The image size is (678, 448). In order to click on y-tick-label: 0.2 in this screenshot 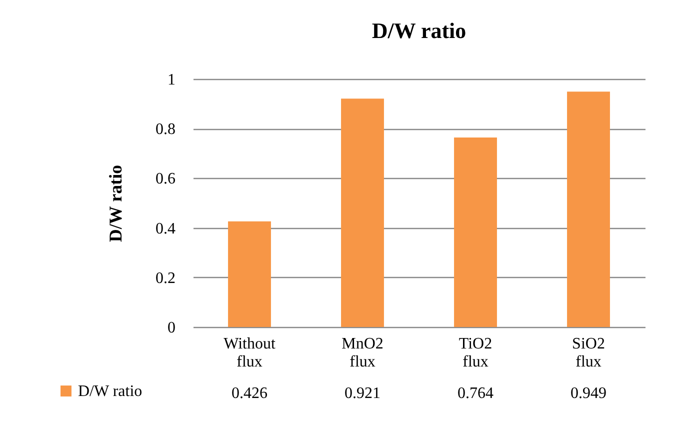, I will do `click(166, 278)`.